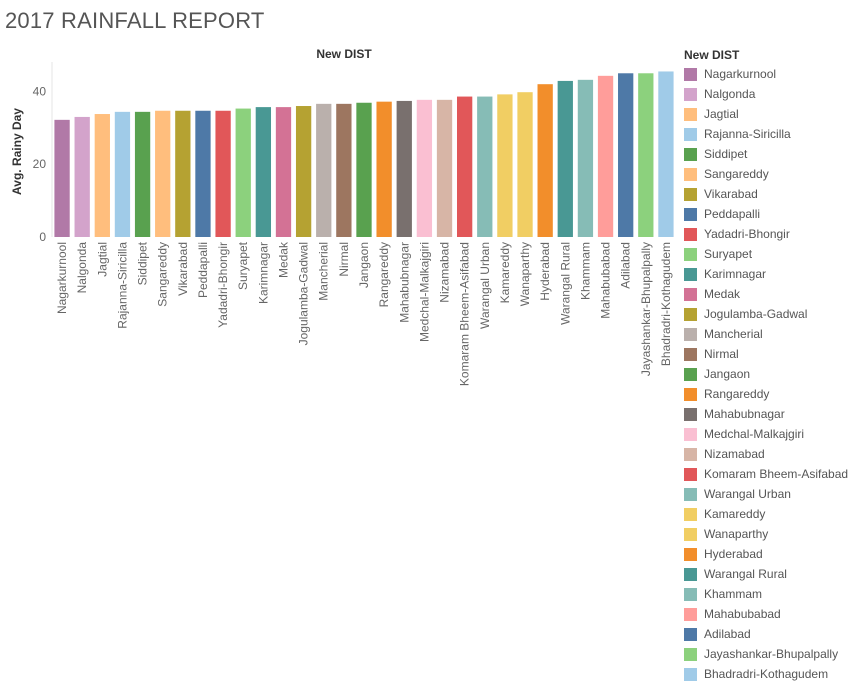 Image resolution: width=859 pixels, height=684 pixels. What do you see at coordinates (40, 91) in the screenshot?
I see `y-tick-label: 40` at bounding box center [40, 91].